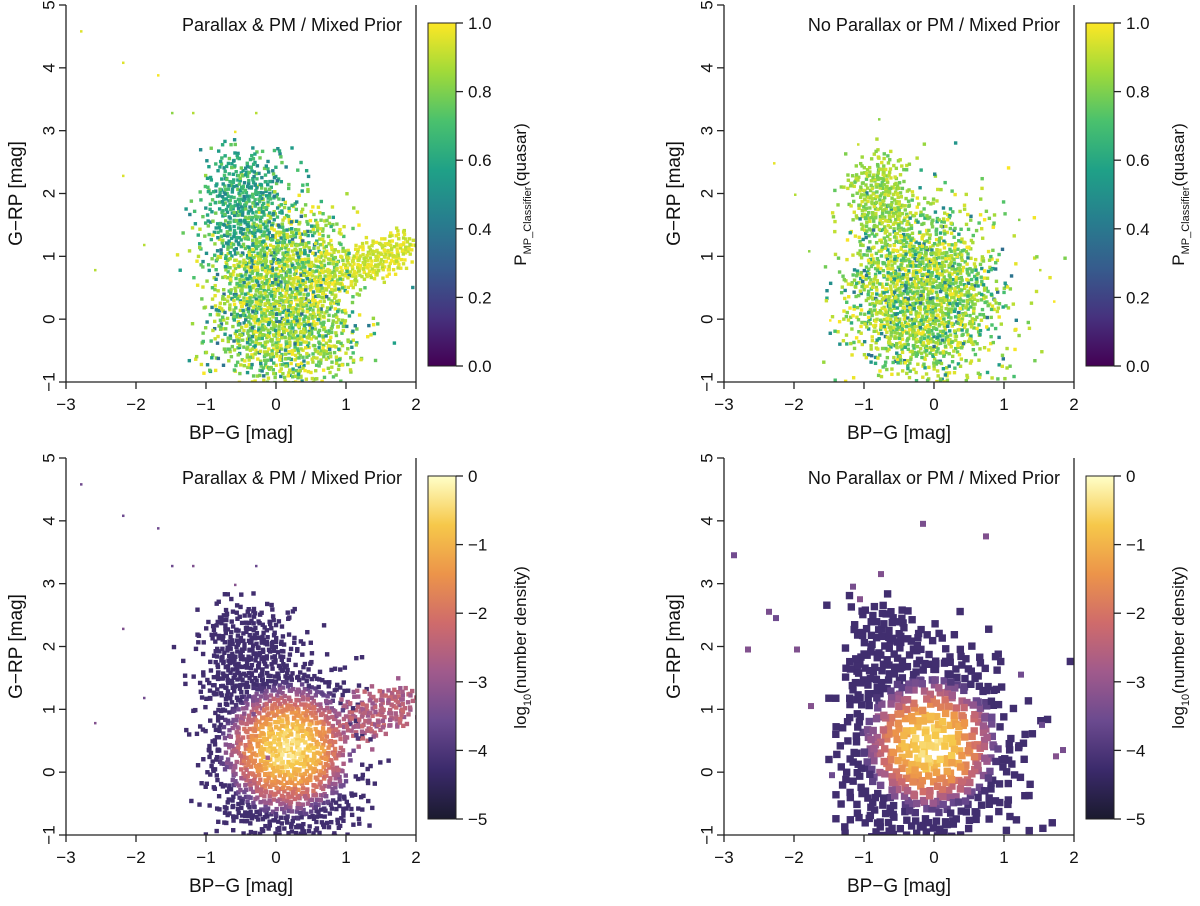 Image resolution: width=1200 pixels, height=906 pixels. Describe the element at coordinates (706, 256) in the screenshot. I see `y-tick-label: 1` at that location.